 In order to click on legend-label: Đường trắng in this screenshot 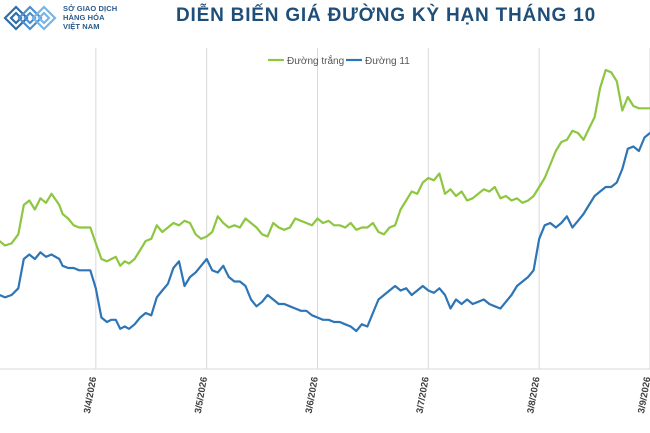, I will do `click(315, 60)`.